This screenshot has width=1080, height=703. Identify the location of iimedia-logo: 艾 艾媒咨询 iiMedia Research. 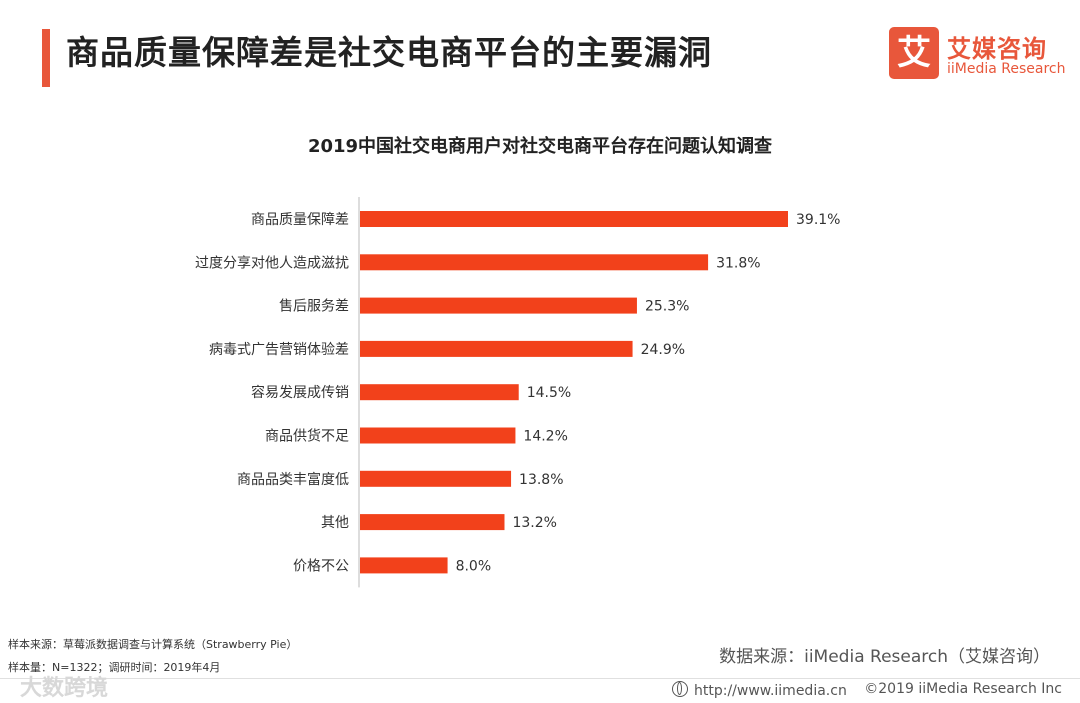
(977, 55).